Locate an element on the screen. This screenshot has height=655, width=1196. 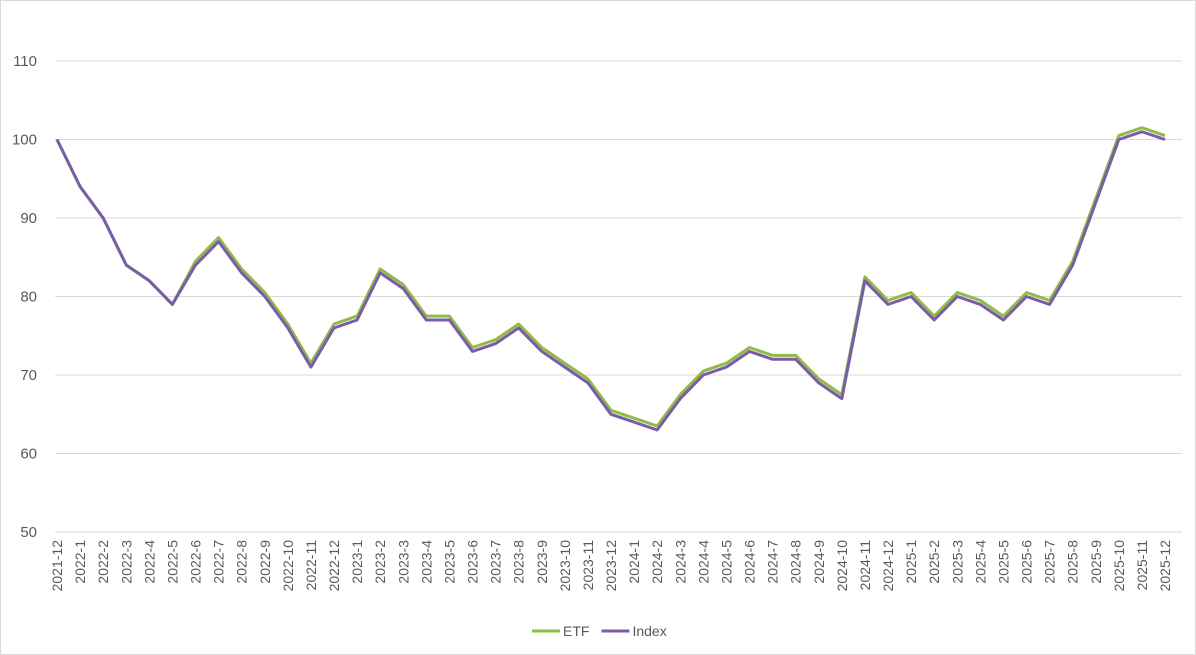
y-tick-label: 50 is located at coordinates (28, 532).